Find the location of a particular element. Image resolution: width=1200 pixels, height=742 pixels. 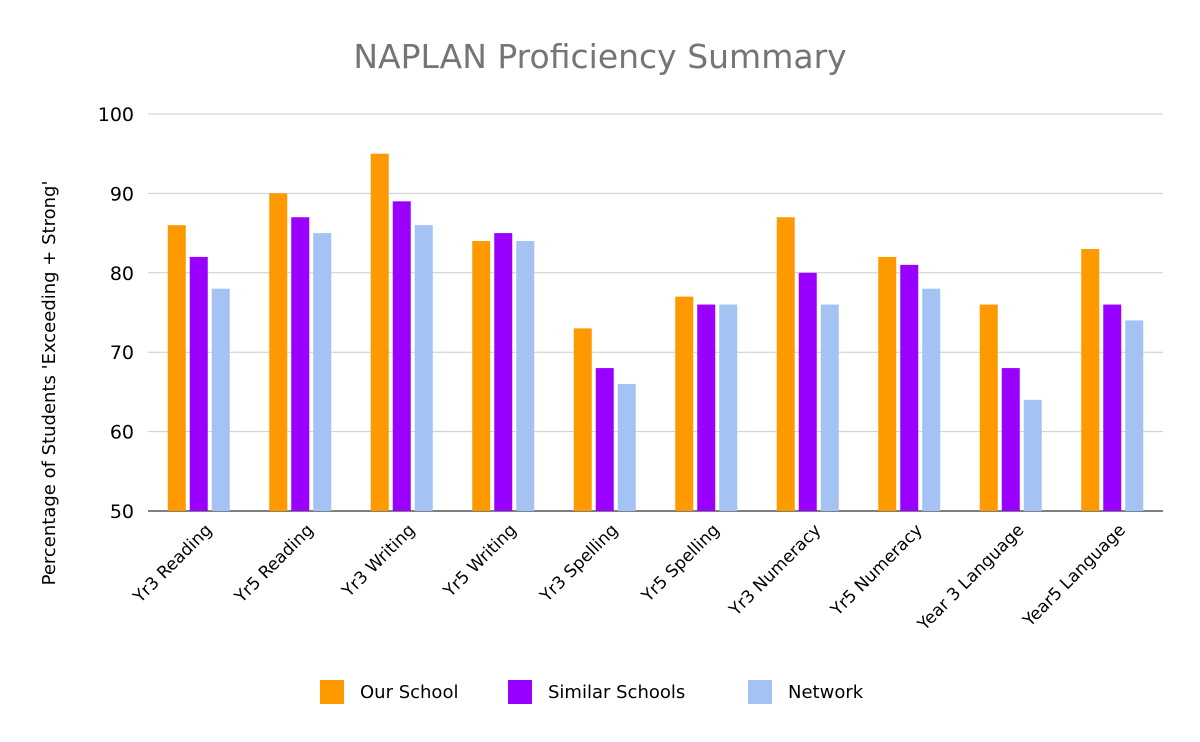

legend-label: Network is located at coordinates (826, 692).